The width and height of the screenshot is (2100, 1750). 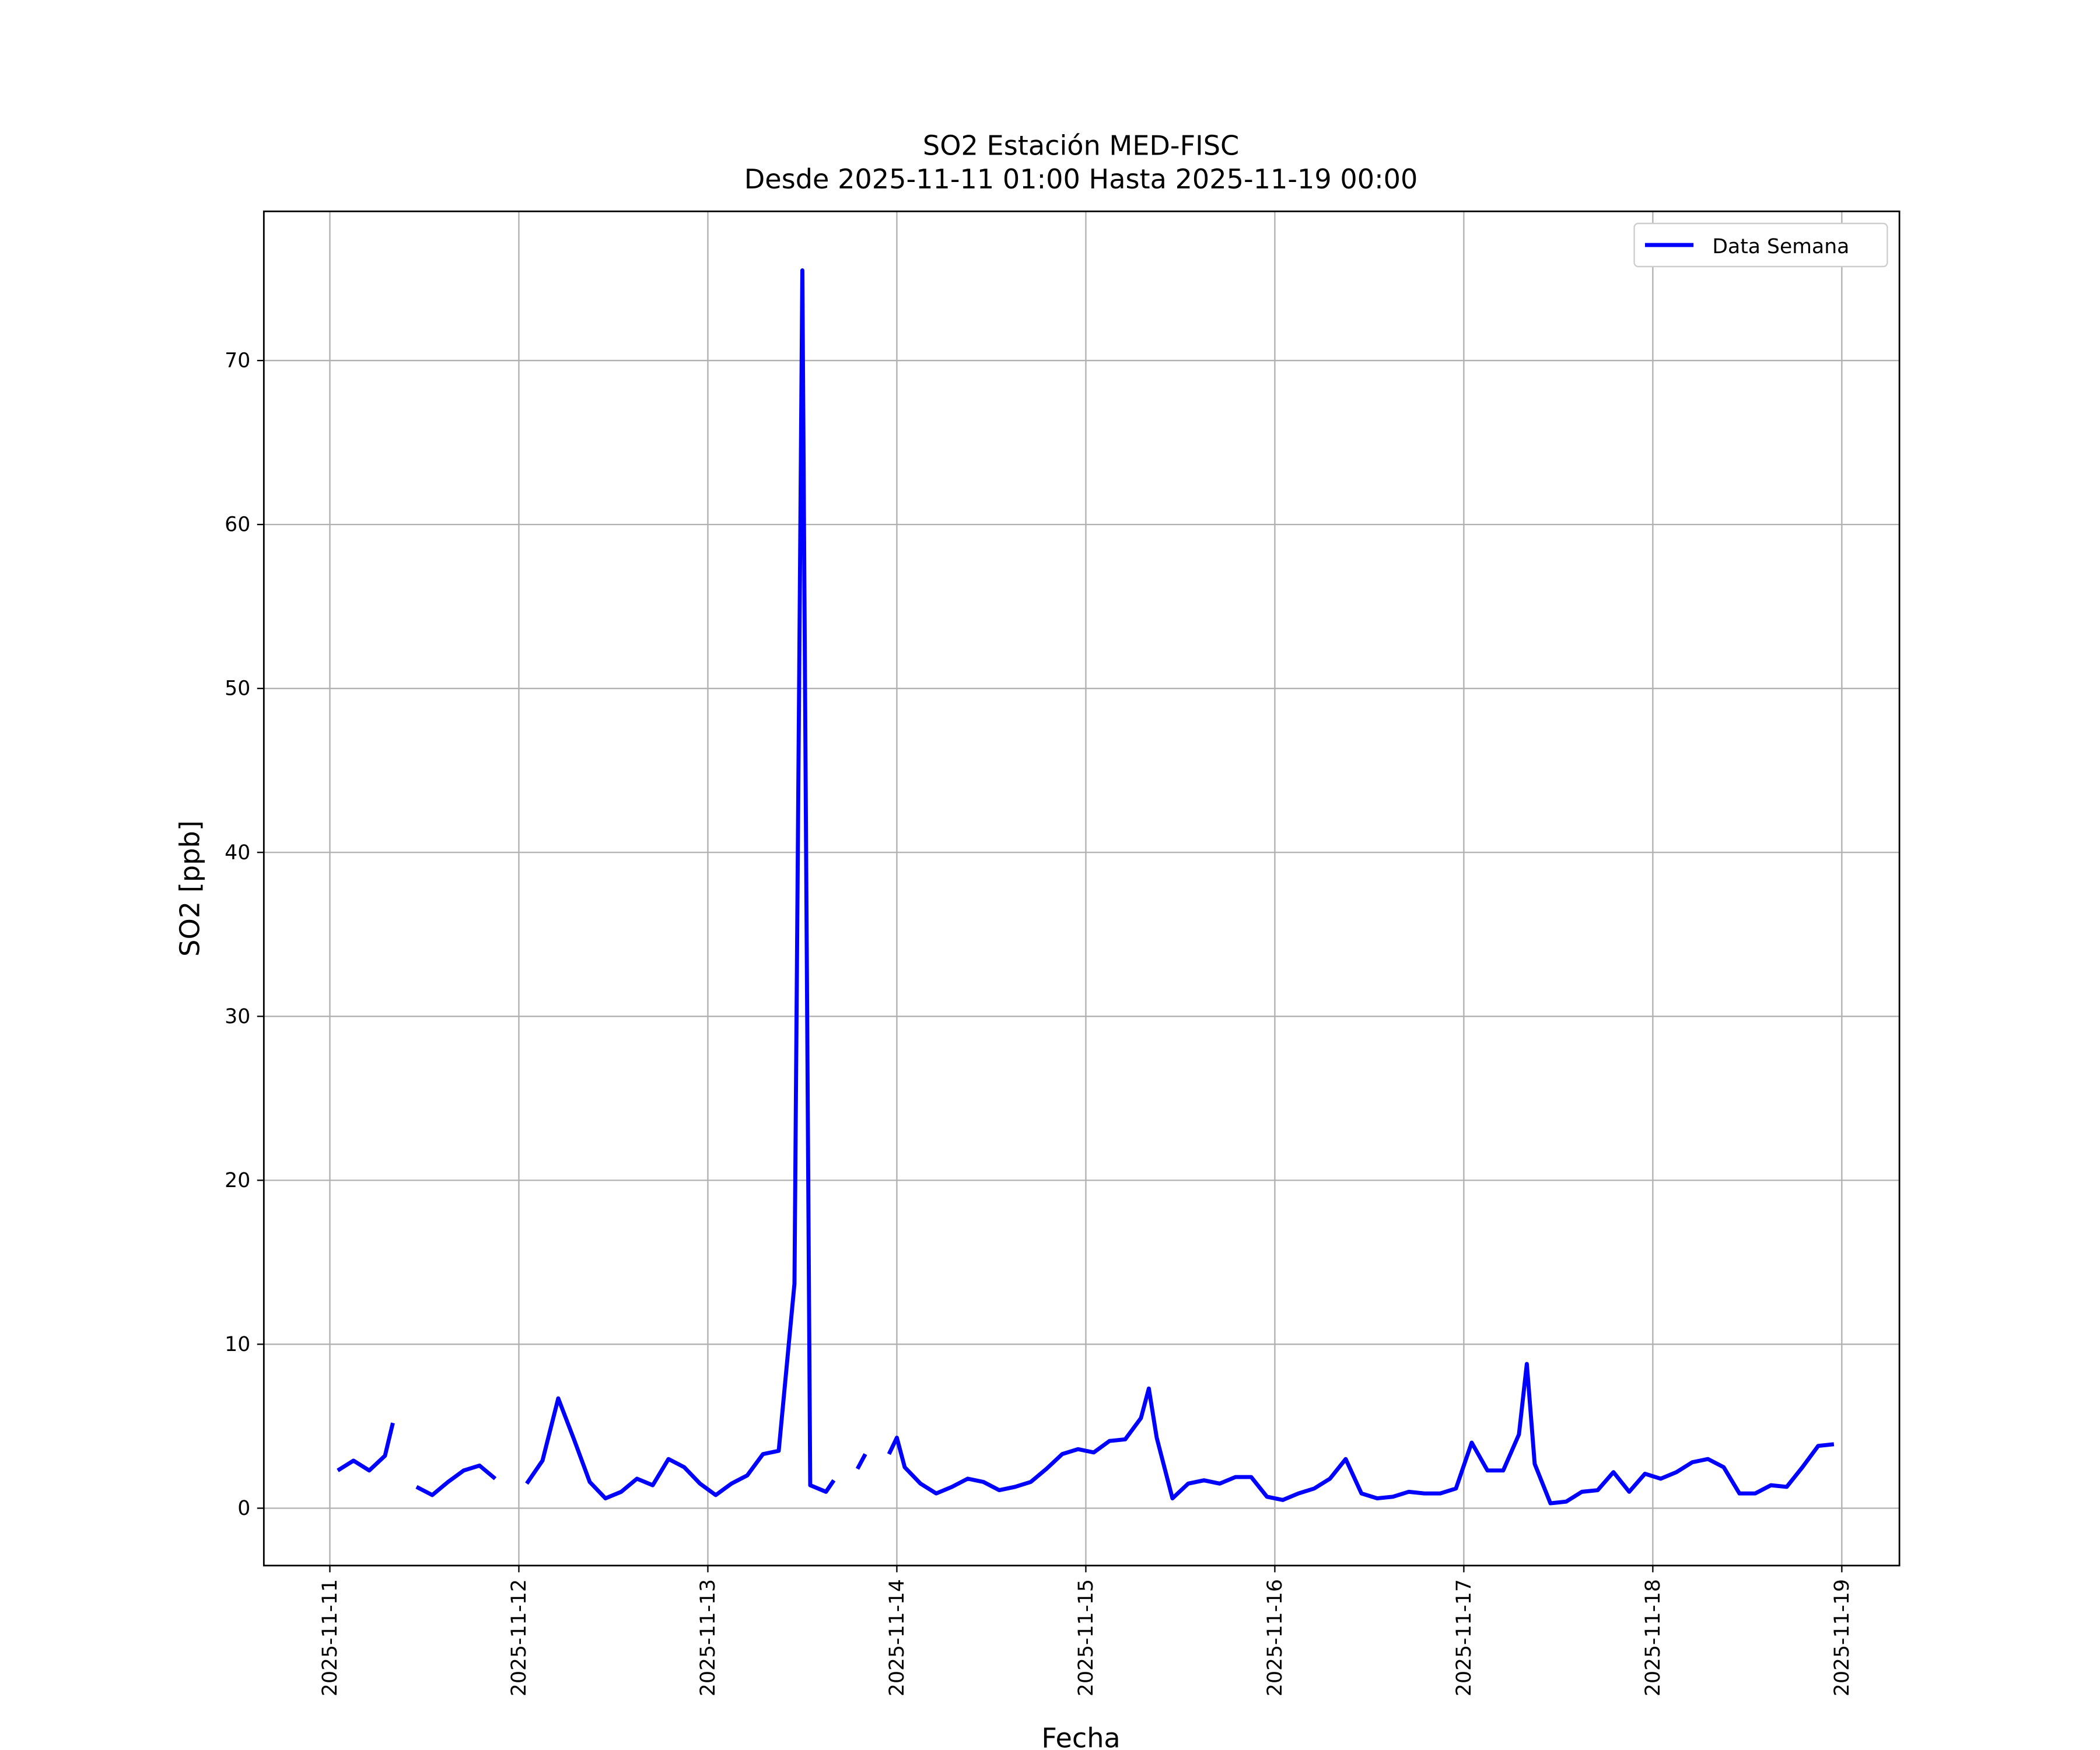 I want to click on x-tick-label: 2025-11-17, so click(x=1464, y=1637).